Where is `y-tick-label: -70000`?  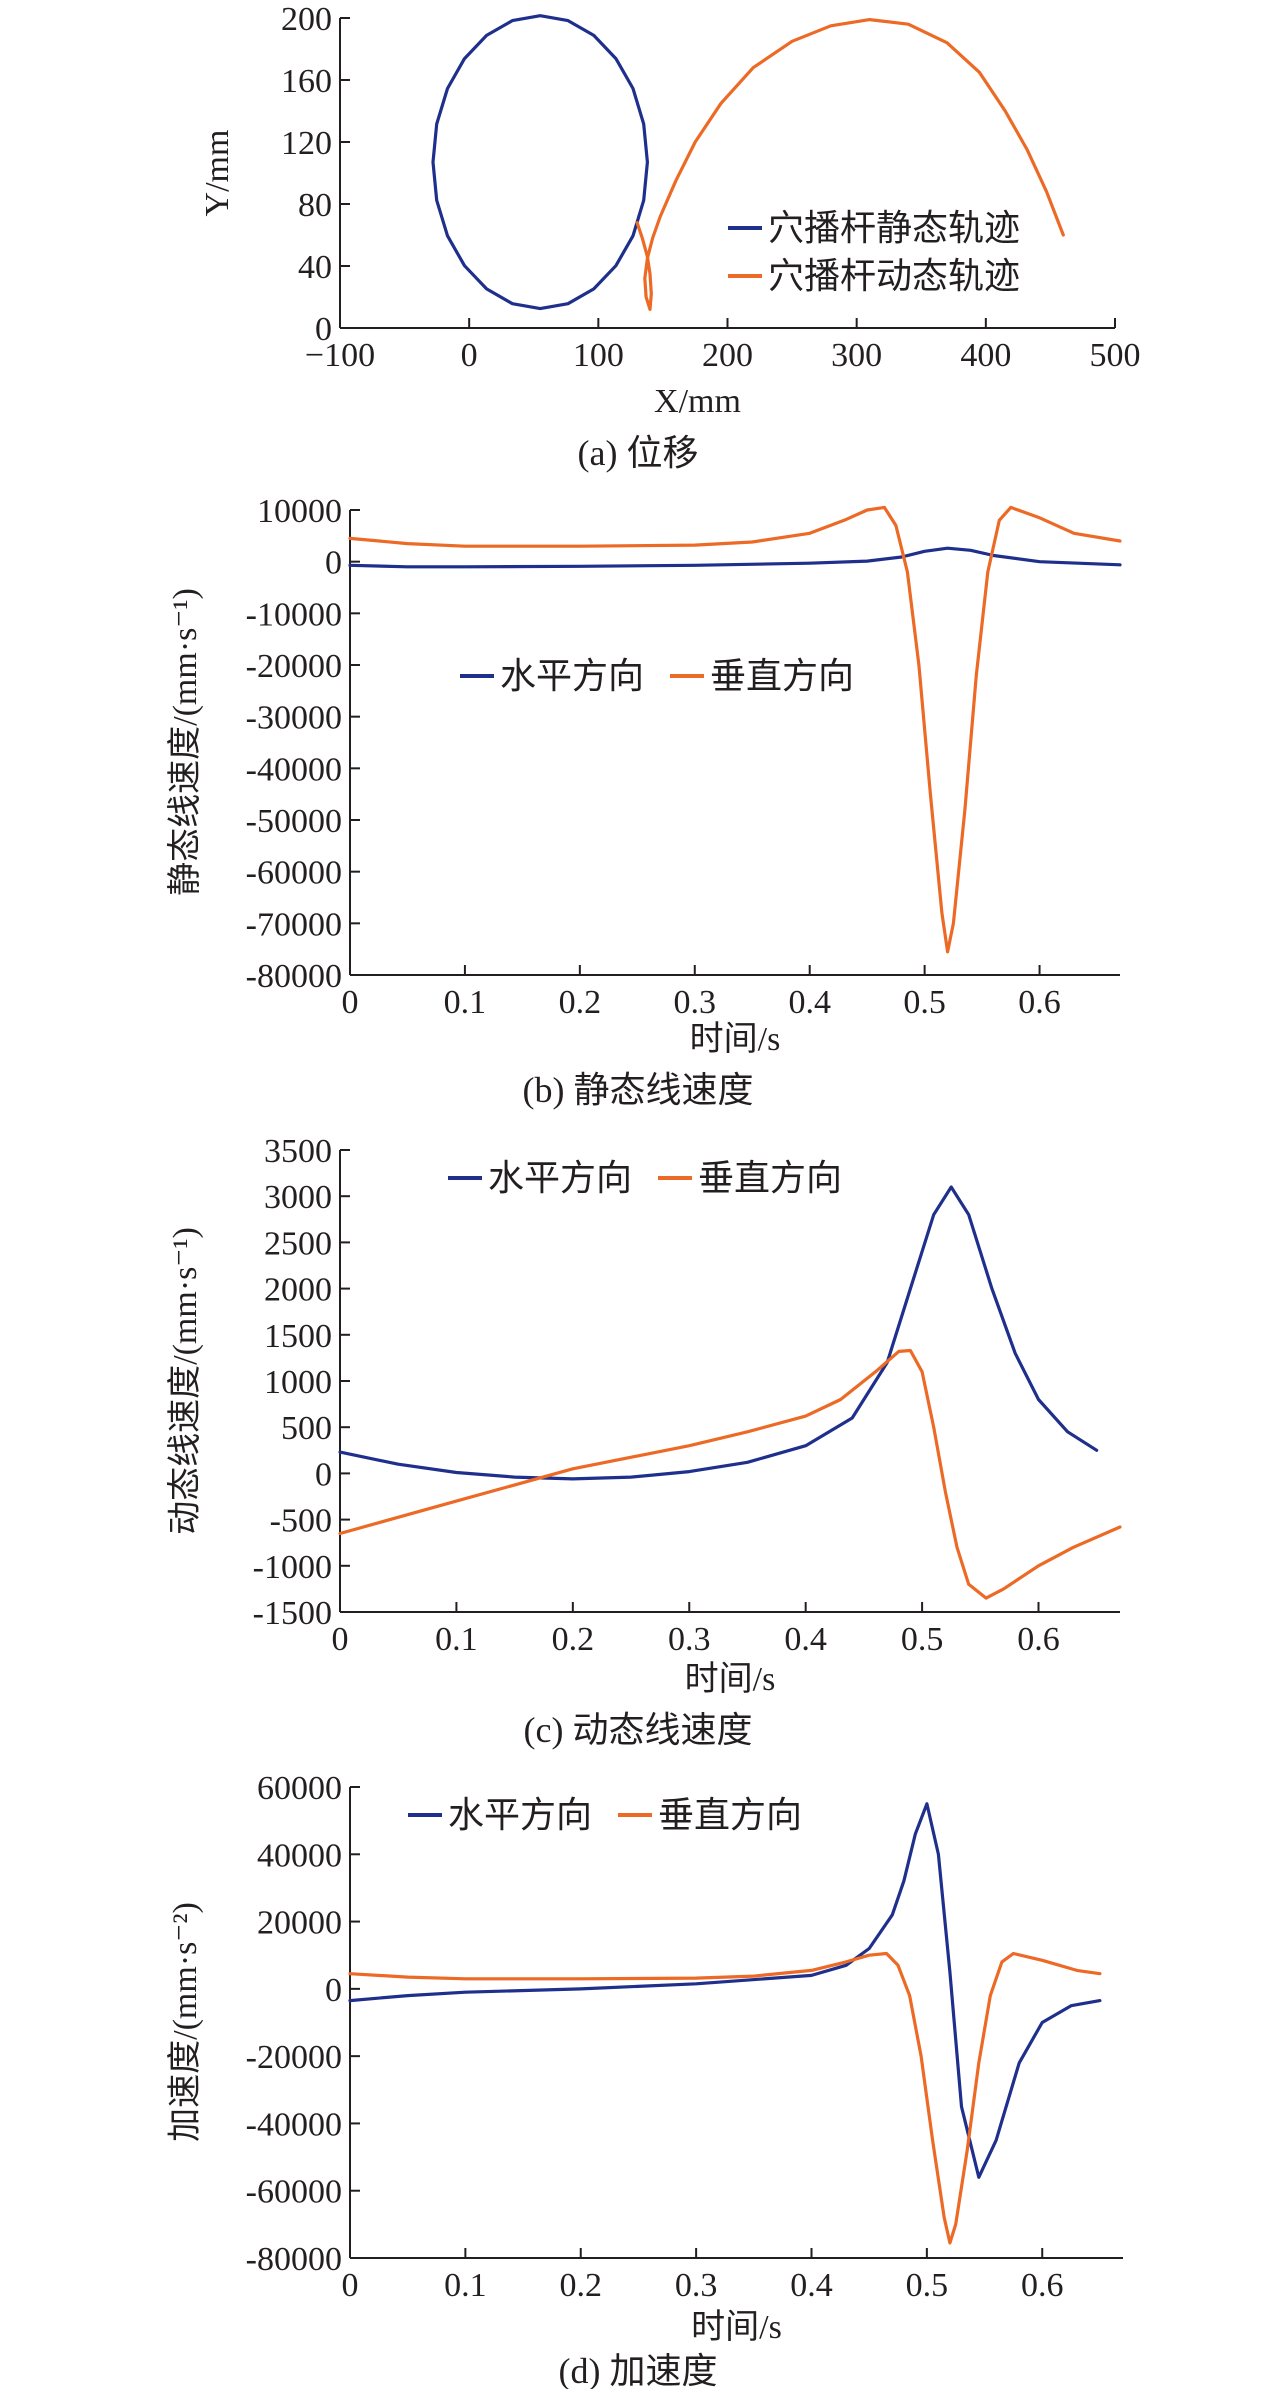
y-tick-label: -70000 is located at coordinates (294, 924).